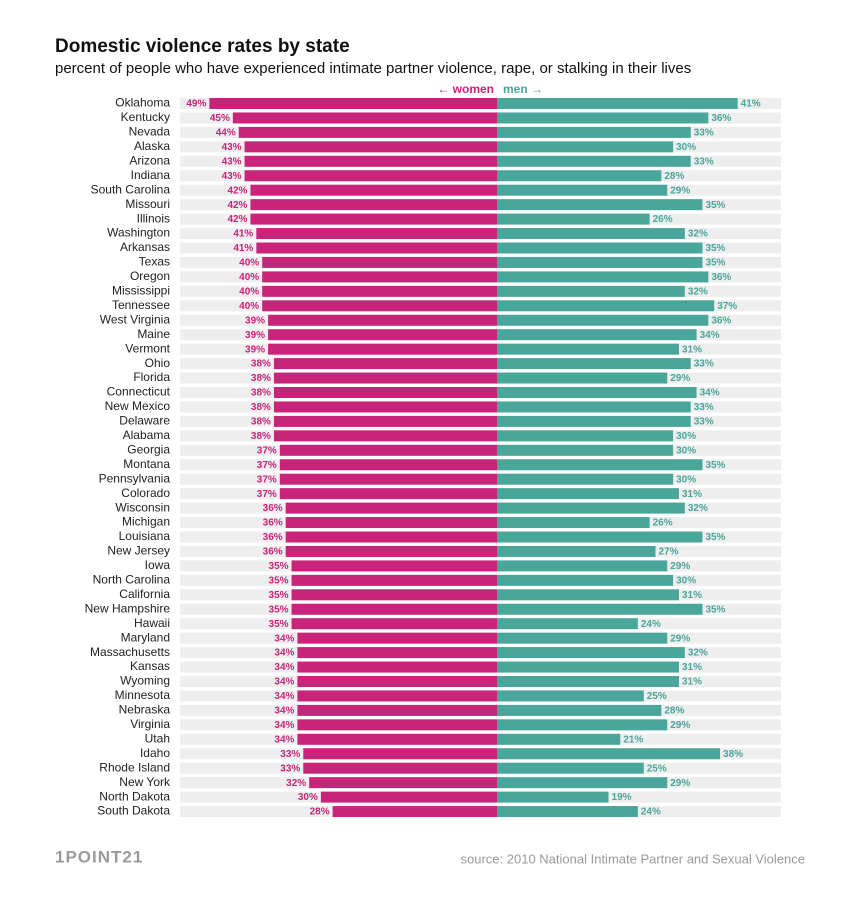 This screenshot has height=906, width=861. What do you see at coordinates (144, 594) in the screenshot?
I see `category-label: California` at bounding box center [144, 594].